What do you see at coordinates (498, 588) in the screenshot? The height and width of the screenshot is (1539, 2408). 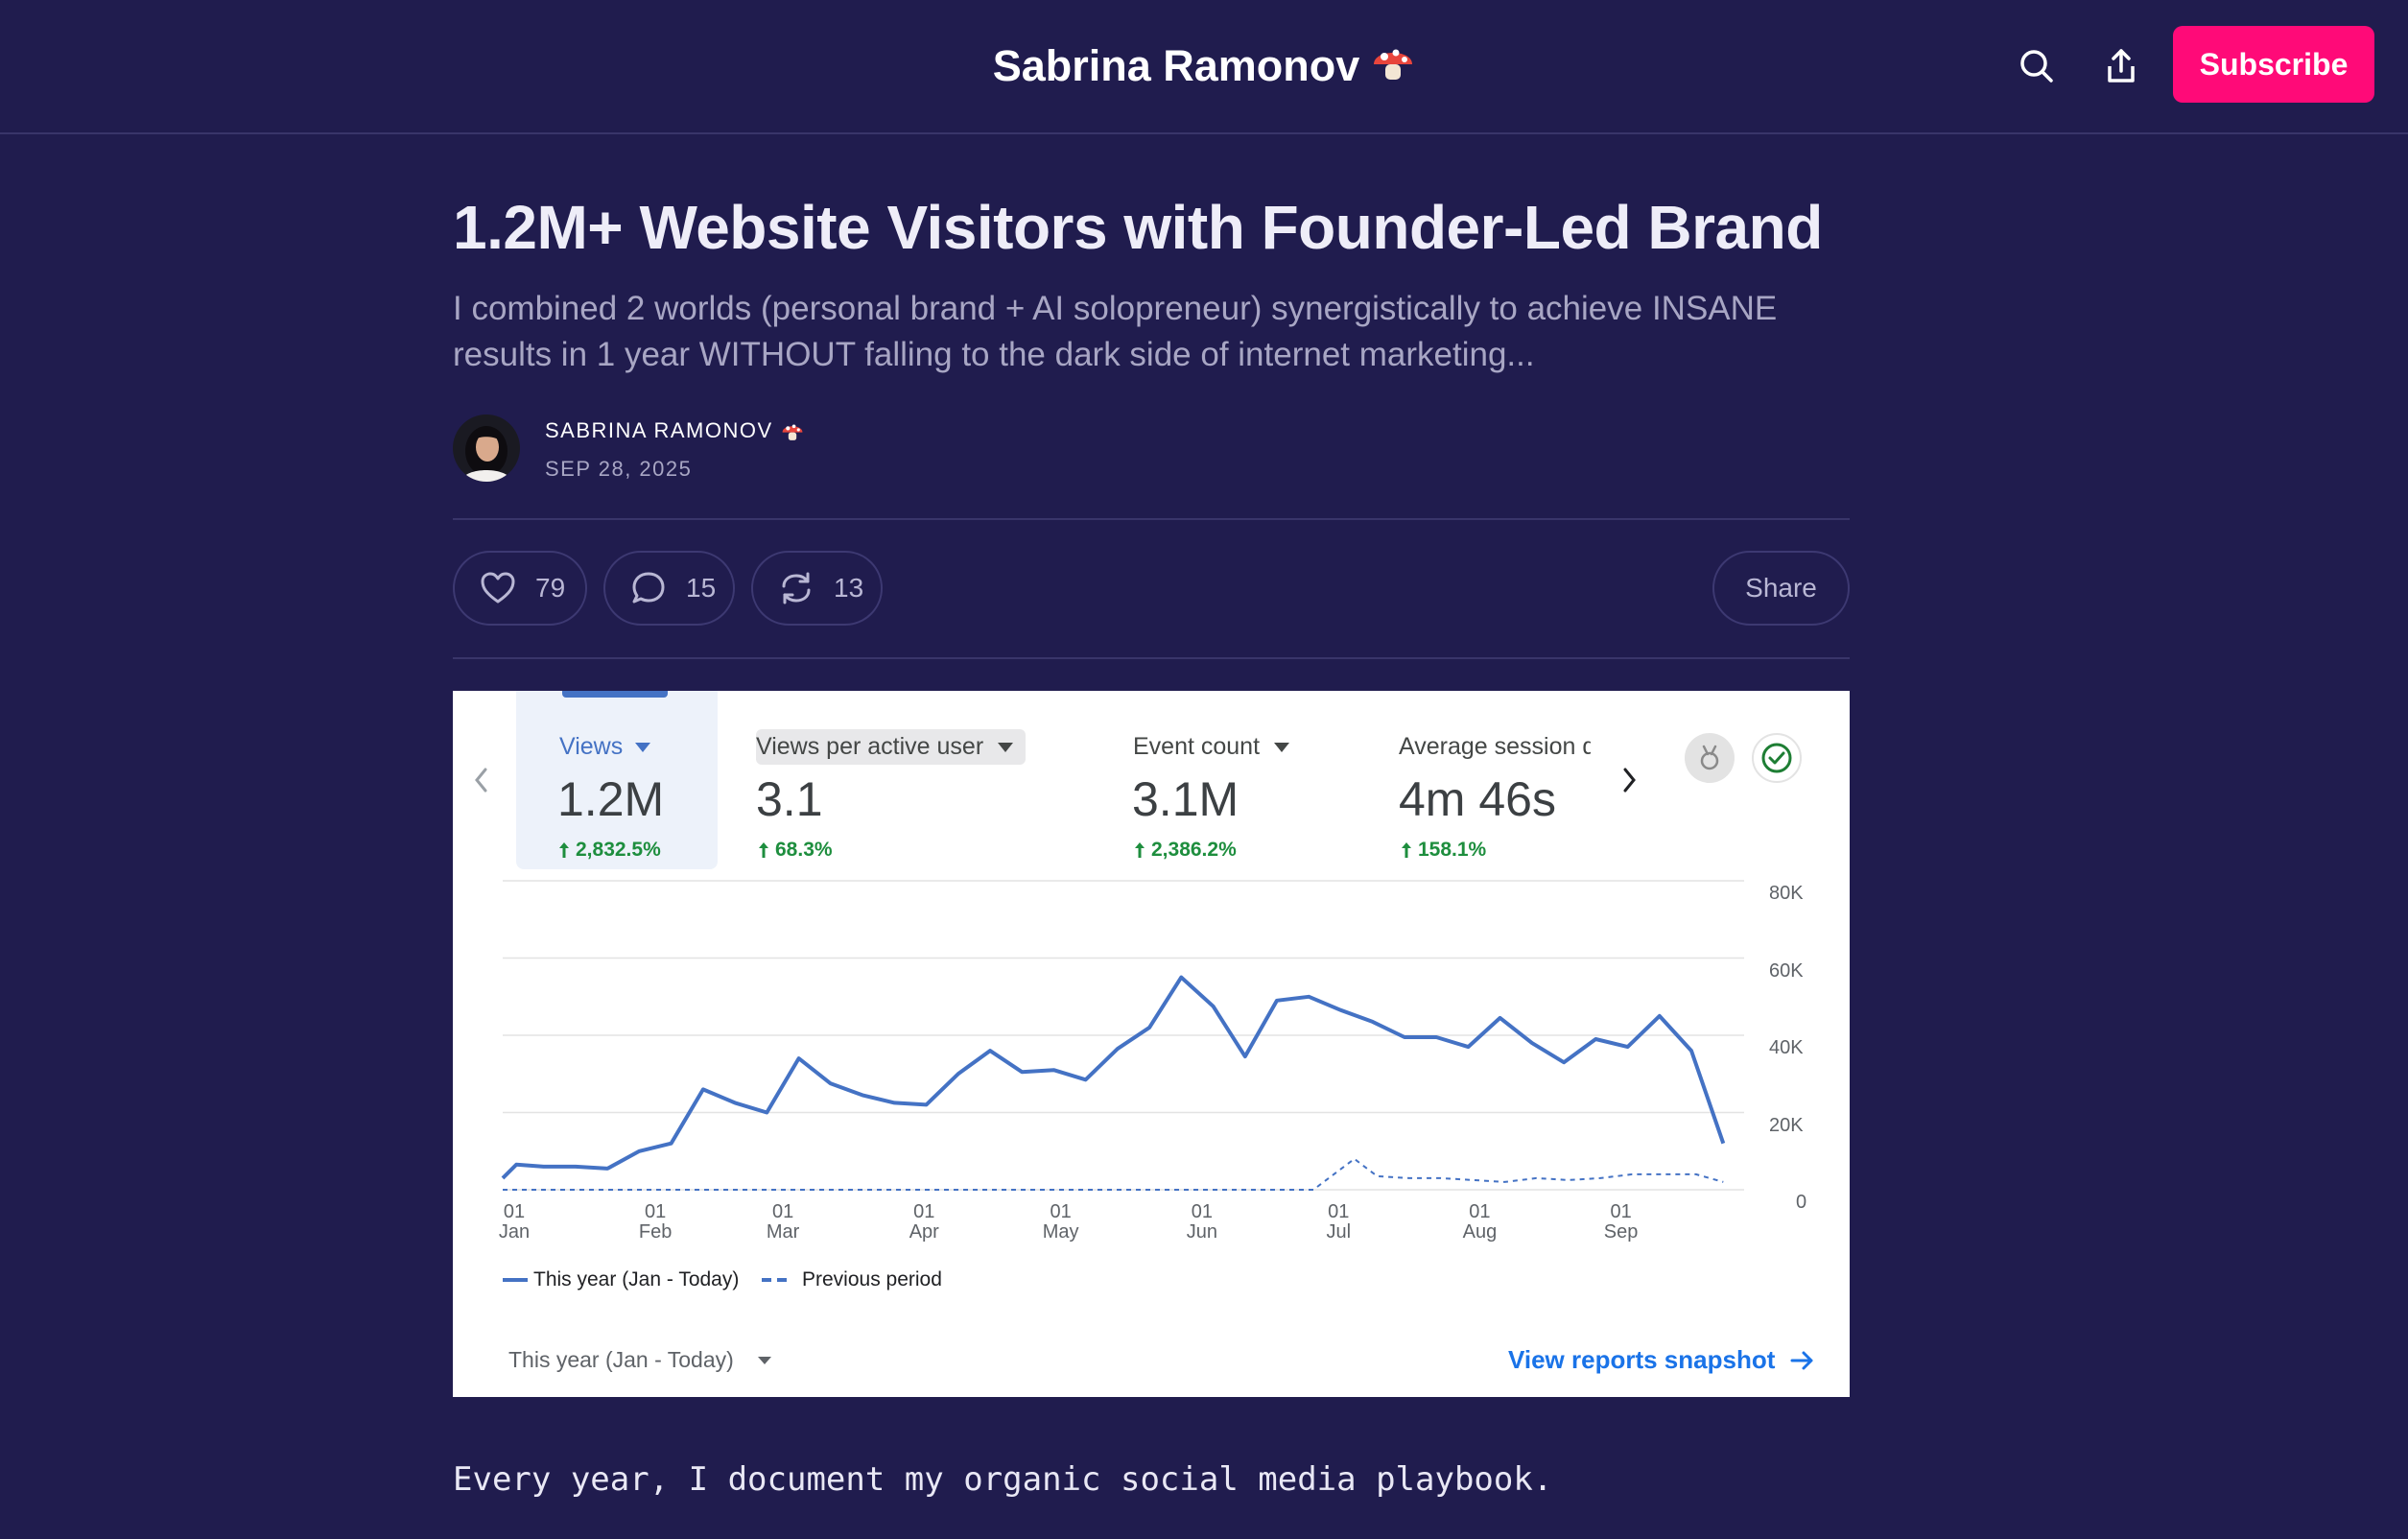 I see `heart-icon` at bounding box center [498, 588].